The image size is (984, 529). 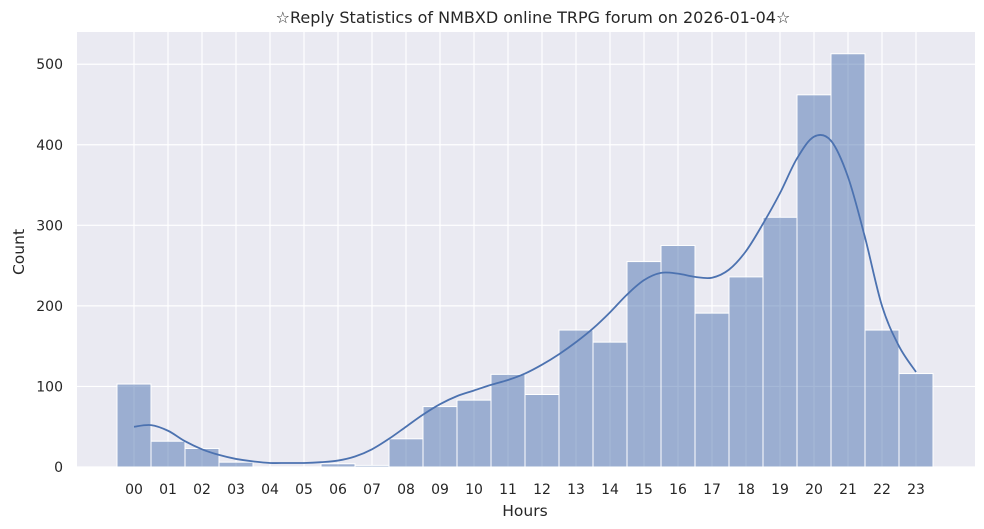 What do you see at coordinates (49, 387) in the screenshot?
I see `y-tick-100: 100` at bounding box center [49, 387].